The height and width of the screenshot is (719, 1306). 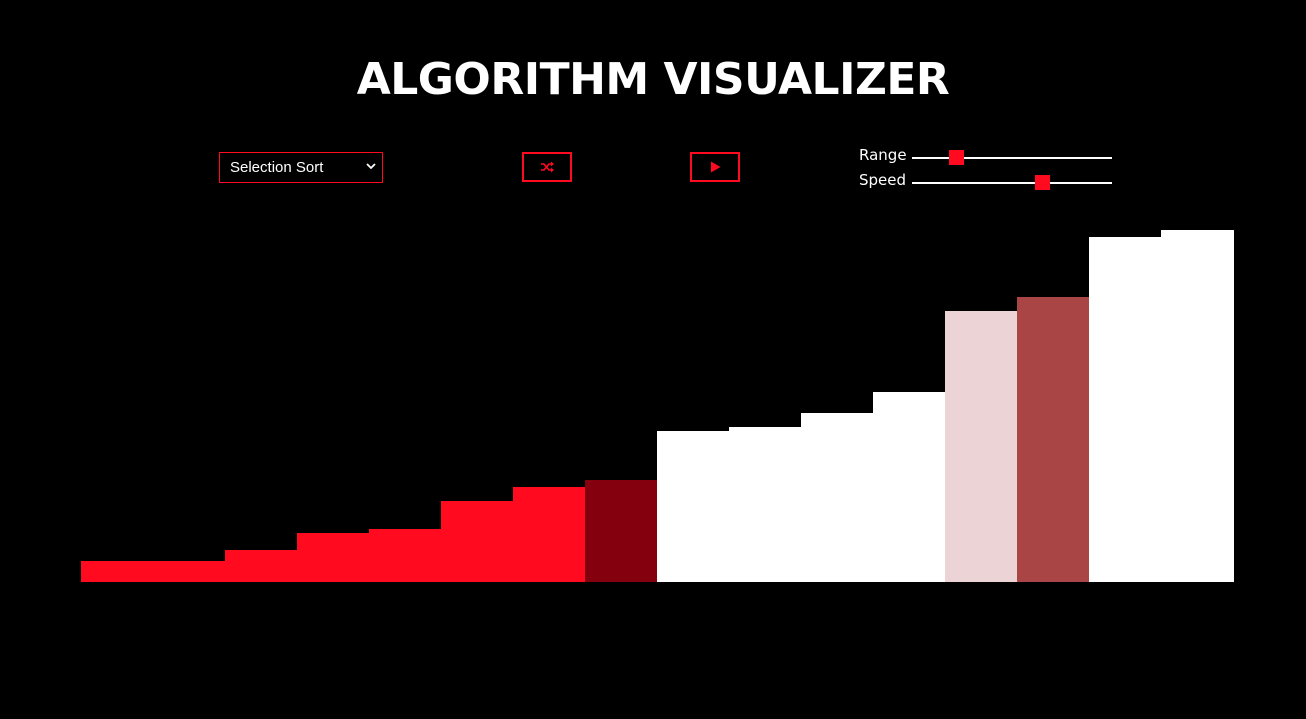 I want to click on shuffle-button, so click(x=547, y=167).